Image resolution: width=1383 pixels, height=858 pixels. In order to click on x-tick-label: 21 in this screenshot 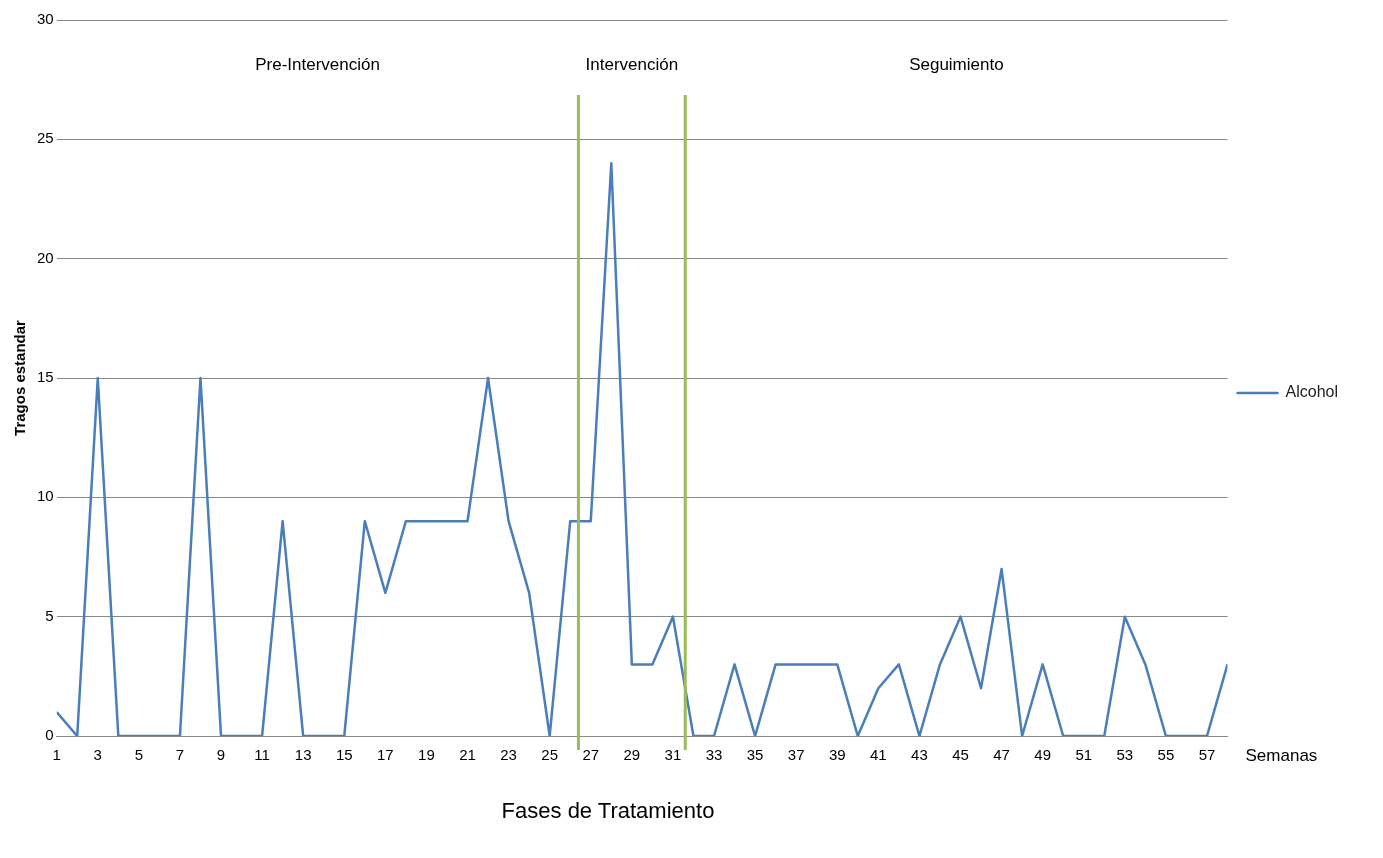, I will do `click(467, 755)`.